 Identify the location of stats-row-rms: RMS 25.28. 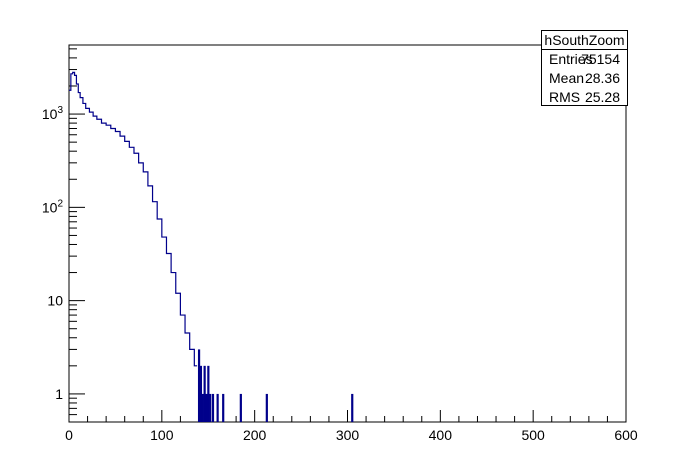
(584, 97).